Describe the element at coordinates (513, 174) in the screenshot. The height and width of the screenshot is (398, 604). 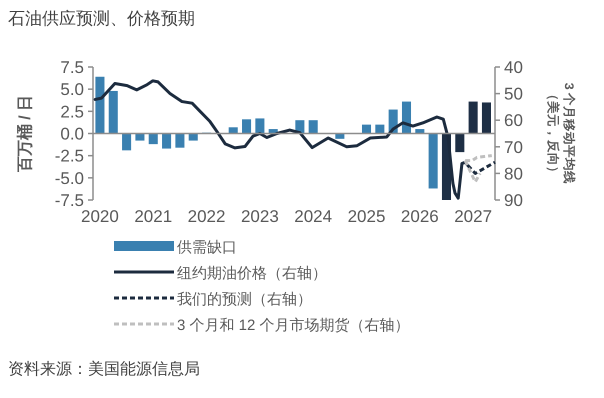
I see `y2-tick-label: 80` at that location.